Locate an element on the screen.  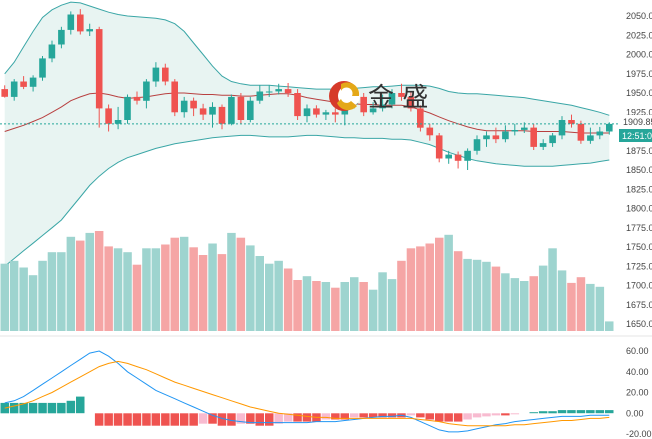
price-tick-label: 2050.00 is located at coordinates (639, 16).